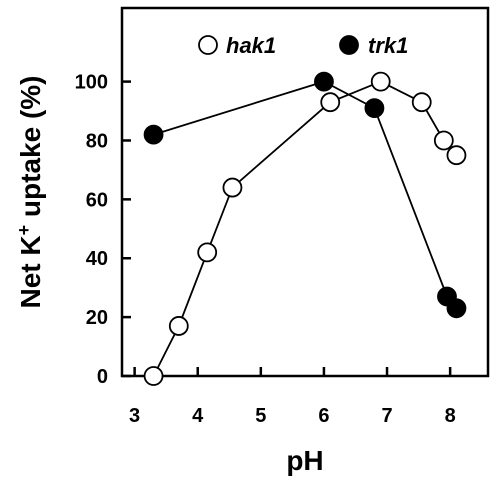  I want to click on y-axis-ticks: 0 20 40 60 80 100, so click(103, 230).